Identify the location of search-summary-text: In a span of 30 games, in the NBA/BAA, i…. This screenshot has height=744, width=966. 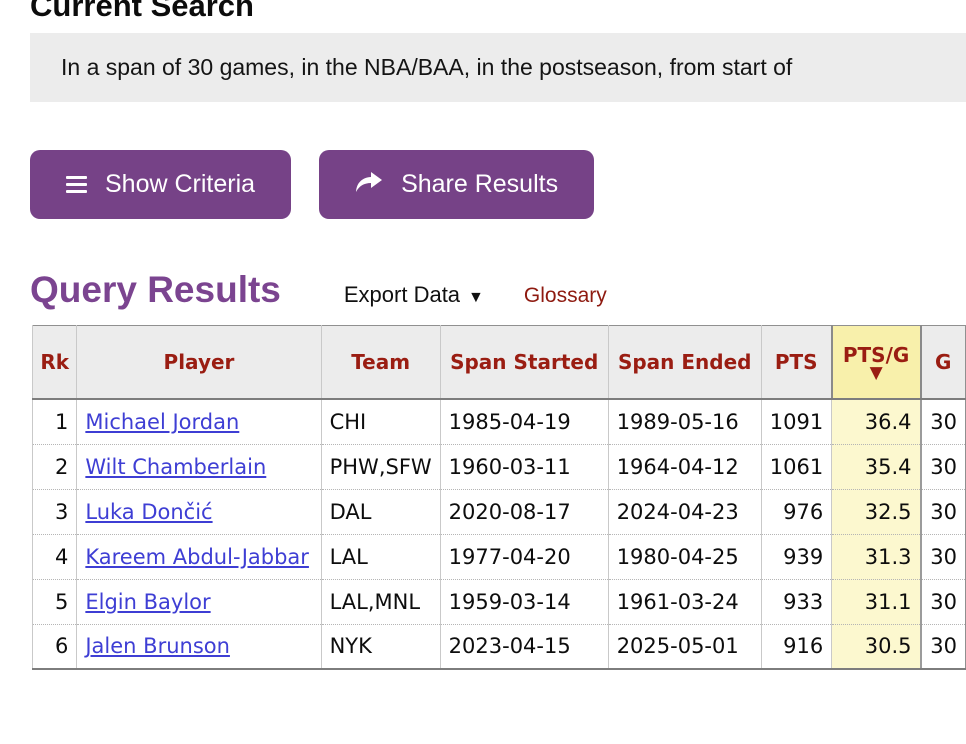
(427, 66).